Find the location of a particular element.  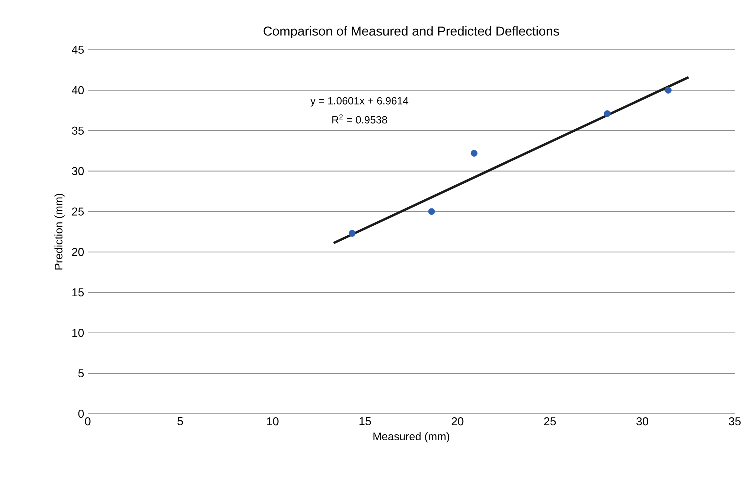

x-tick-label: 5 is located at coordinates (181, 422).